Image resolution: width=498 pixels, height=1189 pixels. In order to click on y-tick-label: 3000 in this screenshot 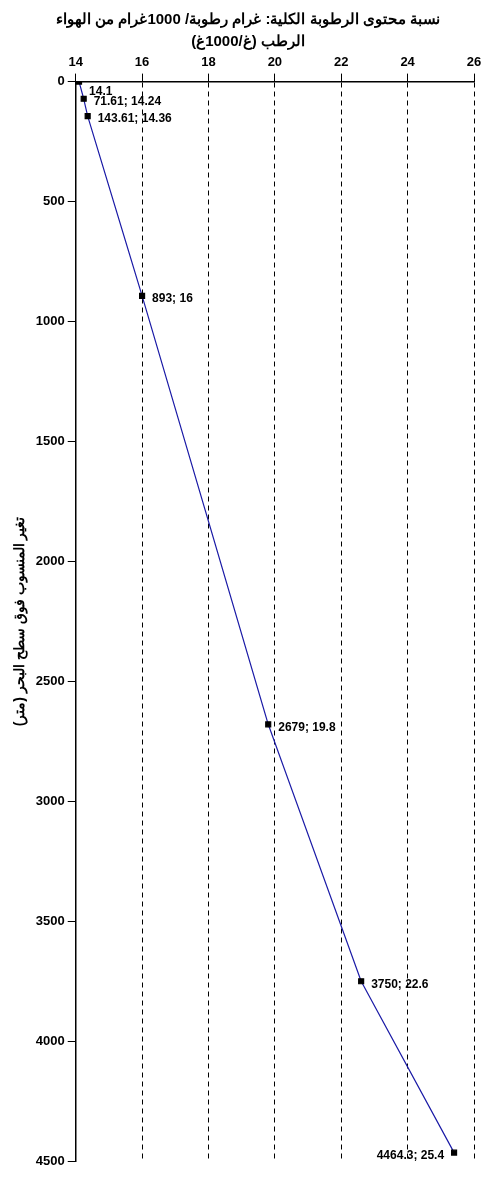, I will do `click(50, 800)`.